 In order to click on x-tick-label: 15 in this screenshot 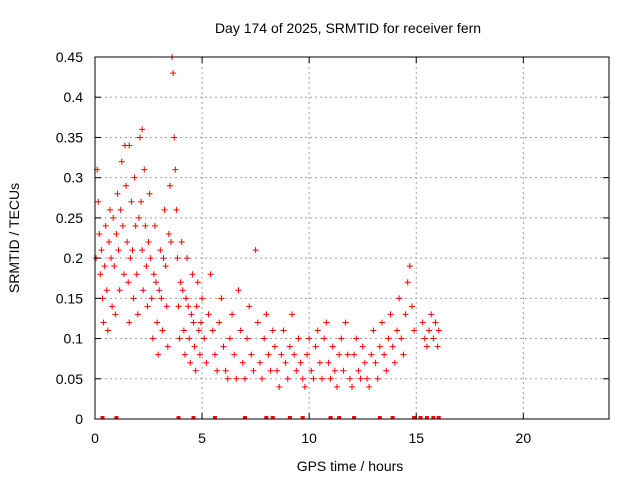, I will do `click(416, 438)`.